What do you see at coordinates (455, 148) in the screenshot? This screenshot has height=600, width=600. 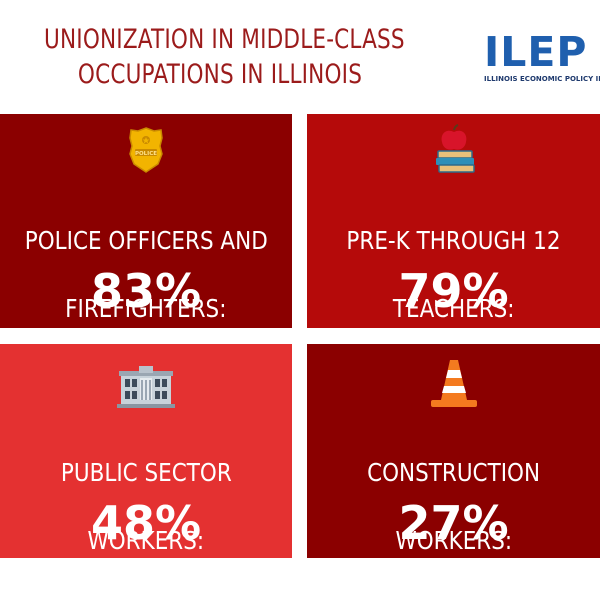 I see `apple-books-icon` at bounding box center [455, 148].